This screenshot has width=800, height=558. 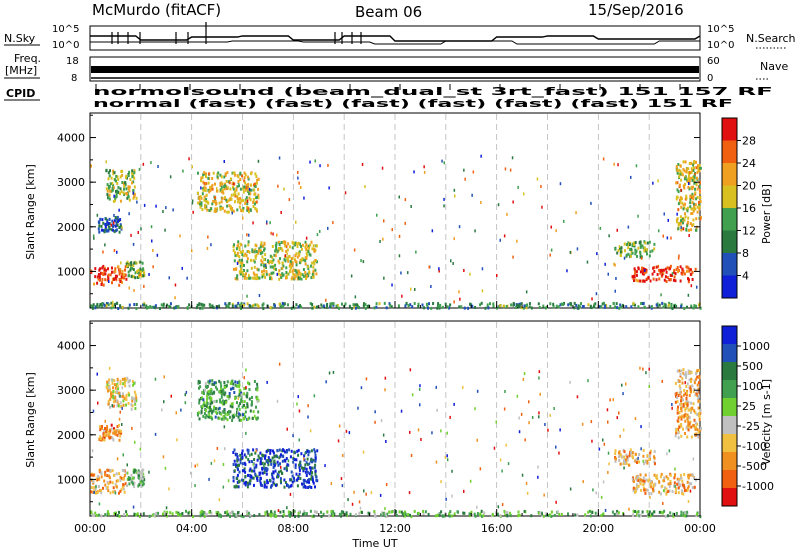 What do you see at coordinates (20, 93) in the screenshot?
I see `cpid-label: CPID` at bounding box center [20, 93].